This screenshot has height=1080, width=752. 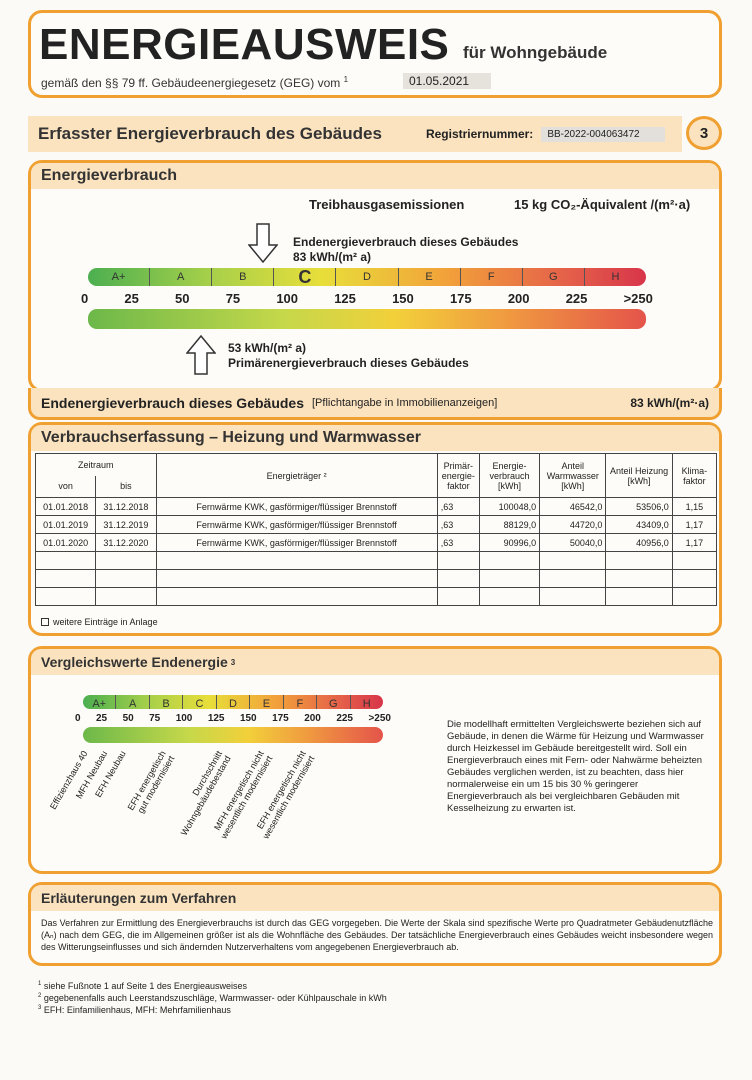 What do you see at coordinates (65, 524) in the screenshot?
I see `cell-from: 01.01.2019` at bounding box center [65, 524].